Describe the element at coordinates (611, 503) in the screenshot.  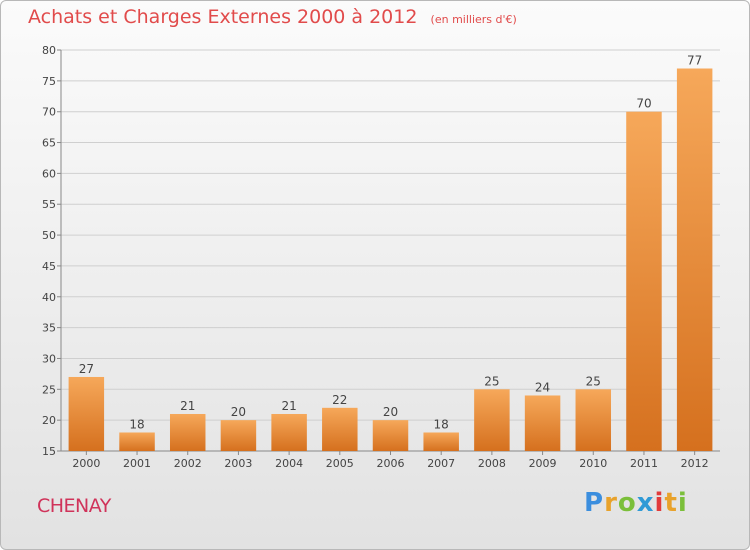
I see `logo-letter: r` at that location.